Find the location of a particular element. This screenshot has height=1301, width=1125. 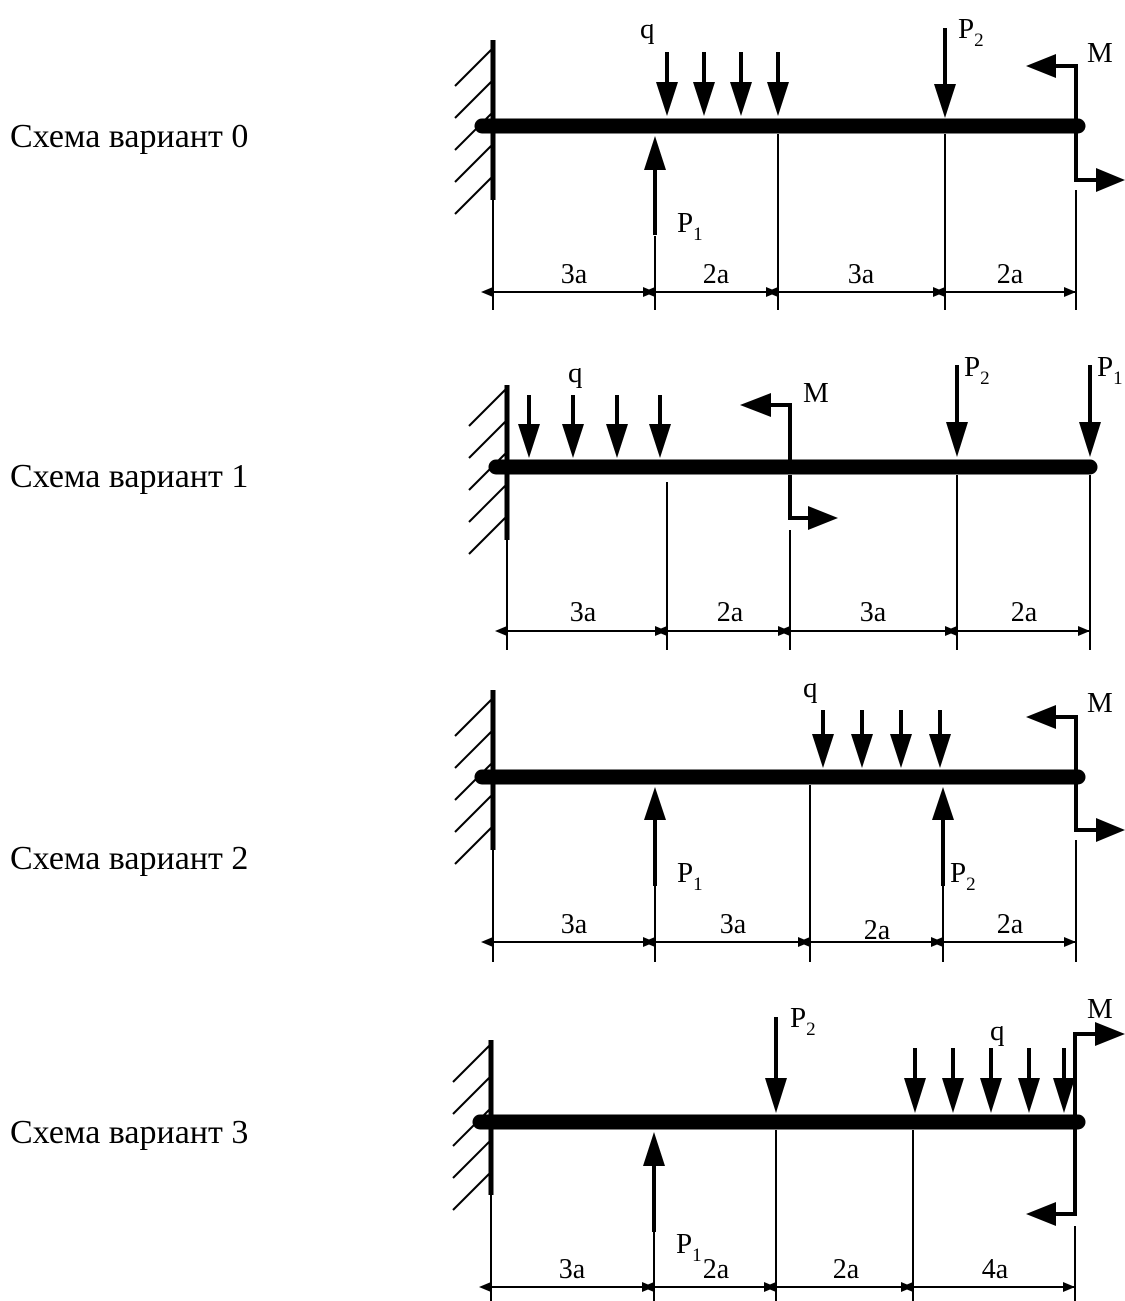

scheme-title: Схема вариант 1 is located at coordinates (129, 476).